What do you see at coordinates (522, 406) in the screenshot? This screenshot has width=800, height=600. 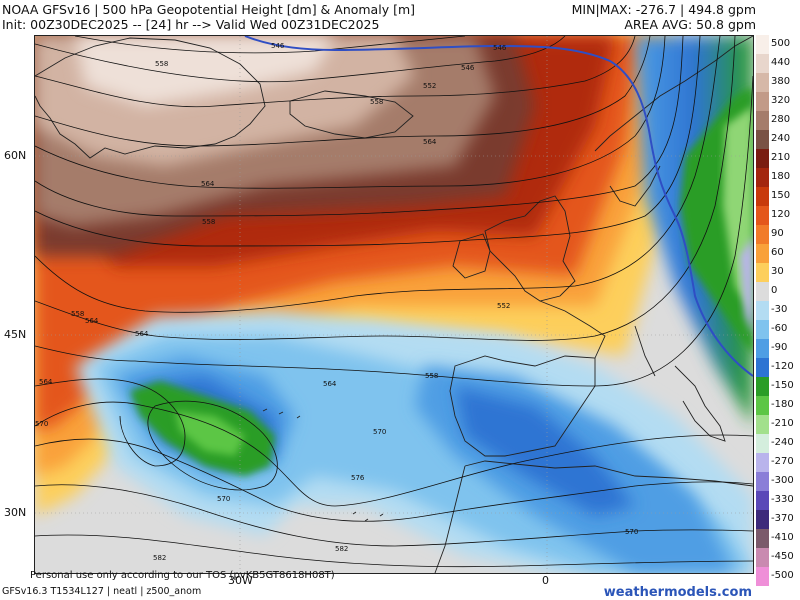 I see `iberia-coast` at bounding box center [522, 406].